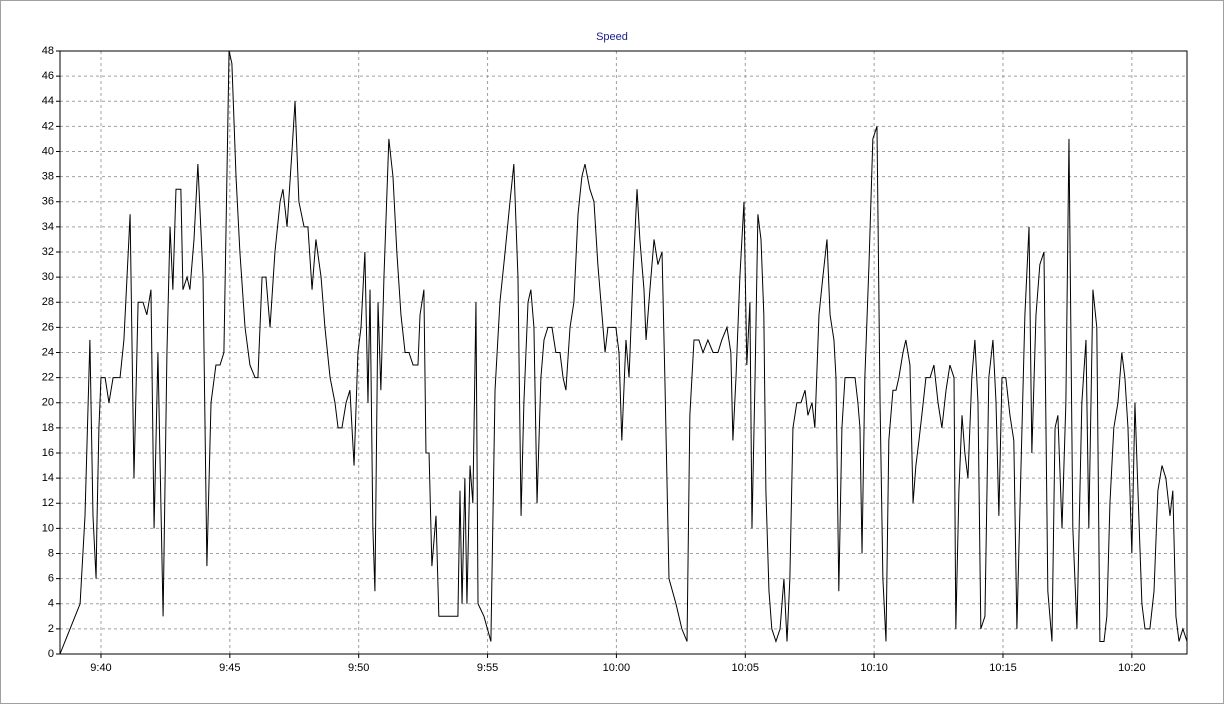  I want to click on x-tick-label: 9:50, so click(358, 668).